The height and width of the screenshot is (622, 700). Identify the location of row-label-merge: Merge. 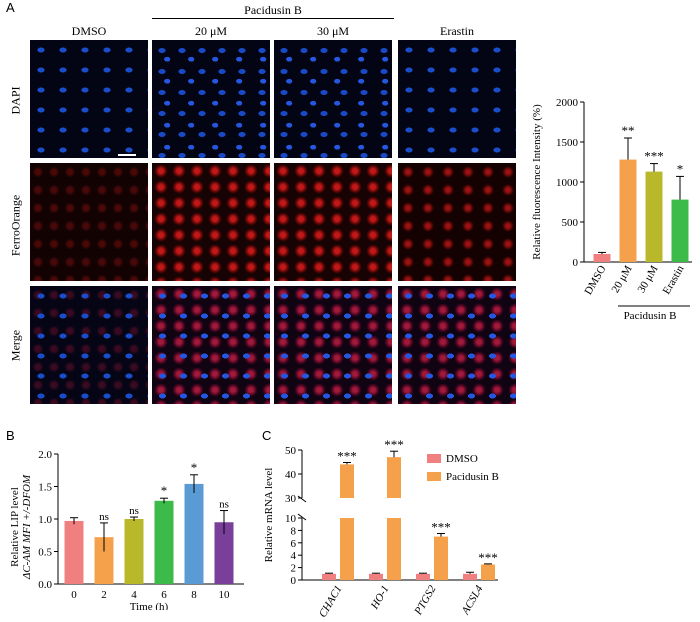
(15, 345).